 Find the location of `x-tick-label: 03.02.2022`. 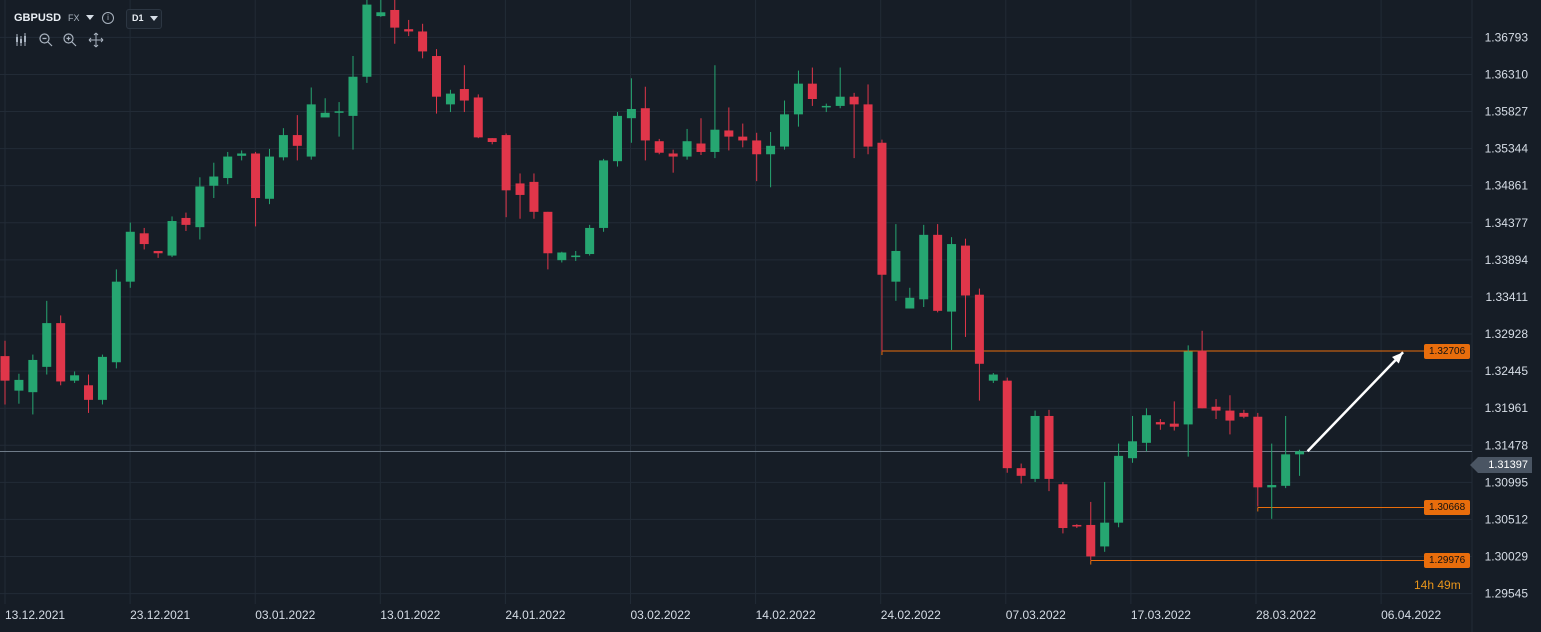

x-tick-label: 03.02.2022 is located at coordinates (661, 615).